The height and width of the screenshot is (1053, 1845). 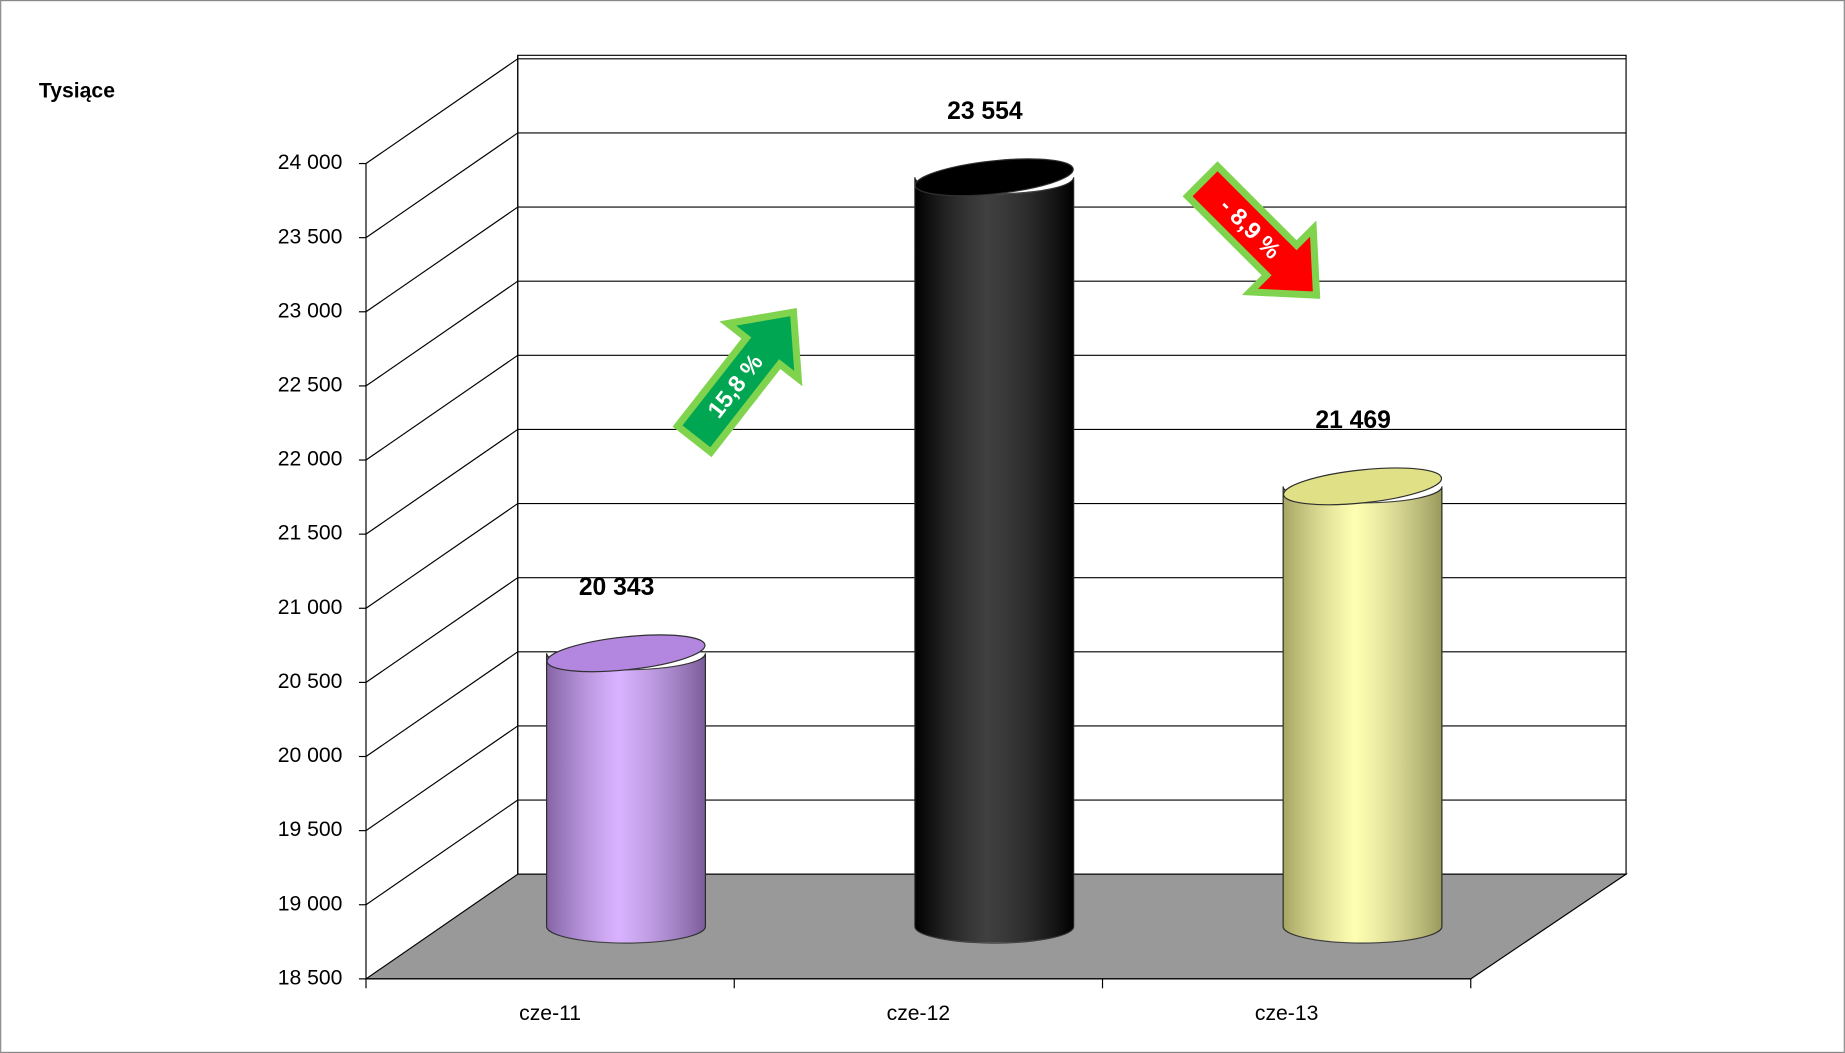 What do you see at coordinates (310, 829) in the screenshot?
I see `y-tick-label: 19 500` at bounding box center [310, 829].